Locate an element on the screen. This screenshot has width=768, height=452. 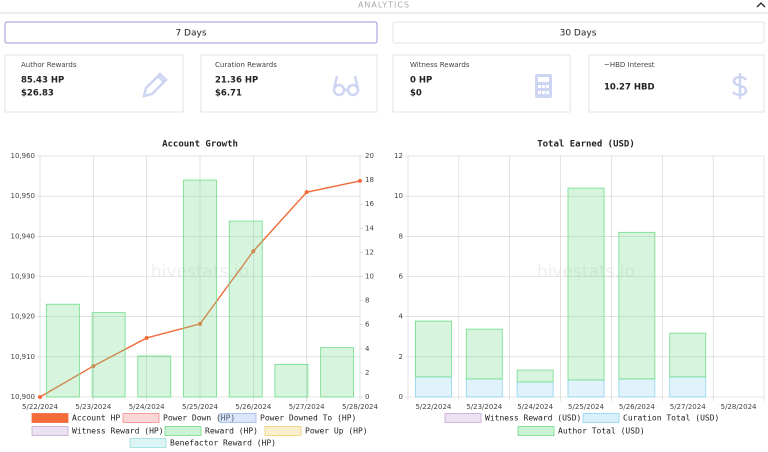
glasses-icon is located at coordinates (346, 86).